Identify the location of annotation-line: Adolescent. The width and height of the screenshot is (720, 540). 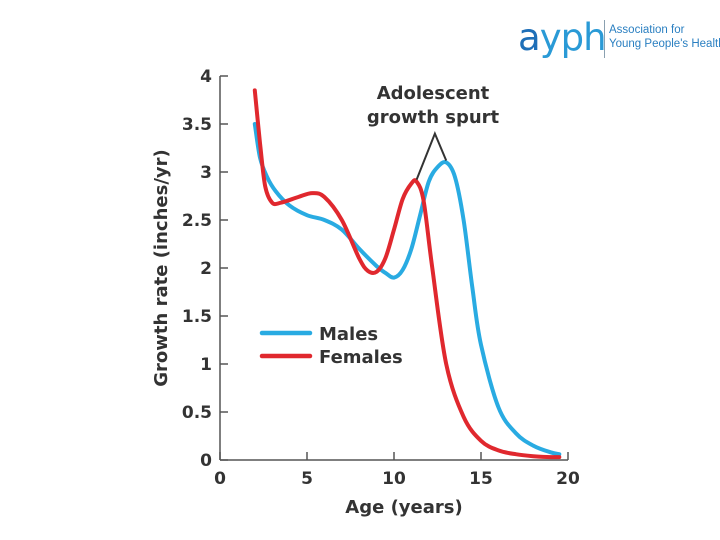
(433, 93).